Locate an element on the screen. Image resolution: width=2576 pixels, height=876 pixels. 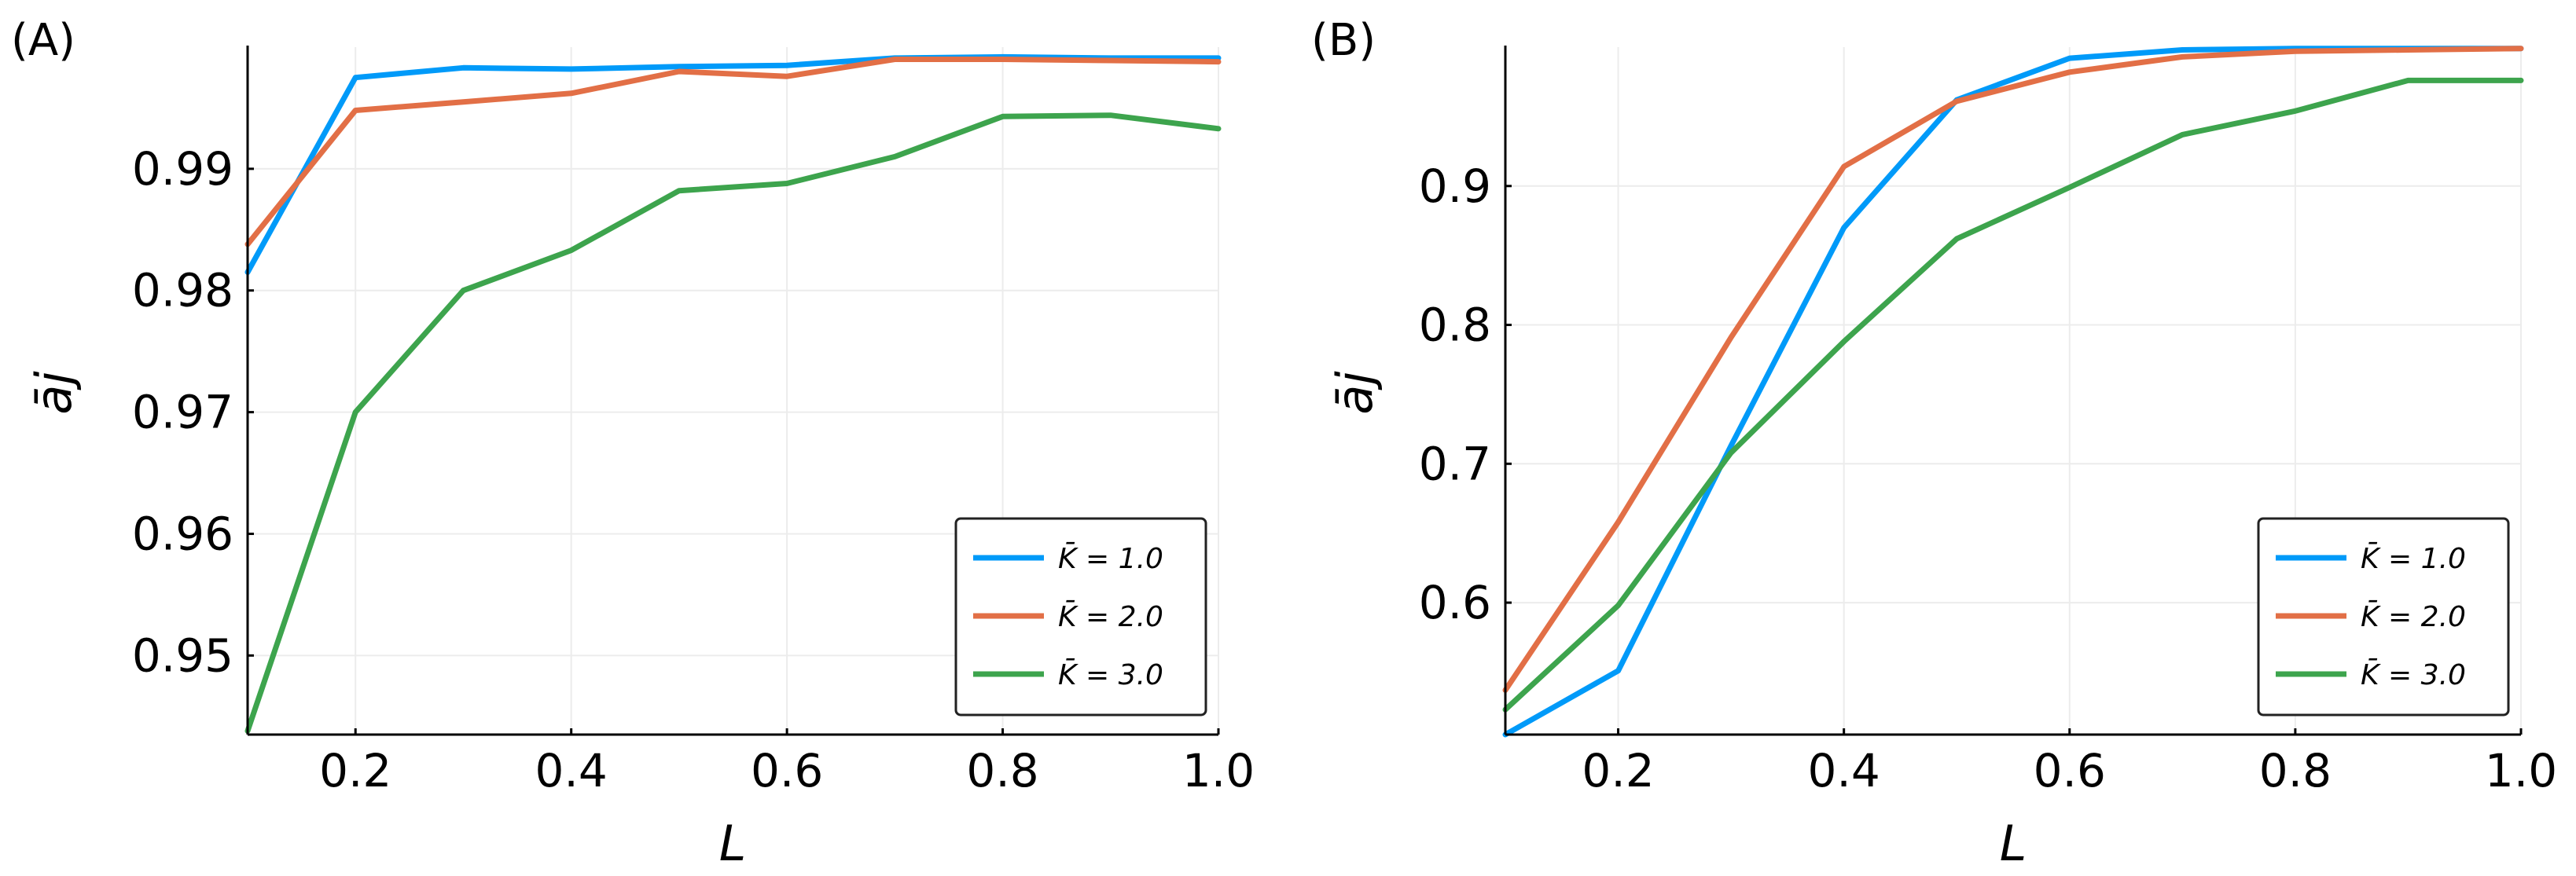
y-tick-label: 0.95 is located at coordinates (182, 655).